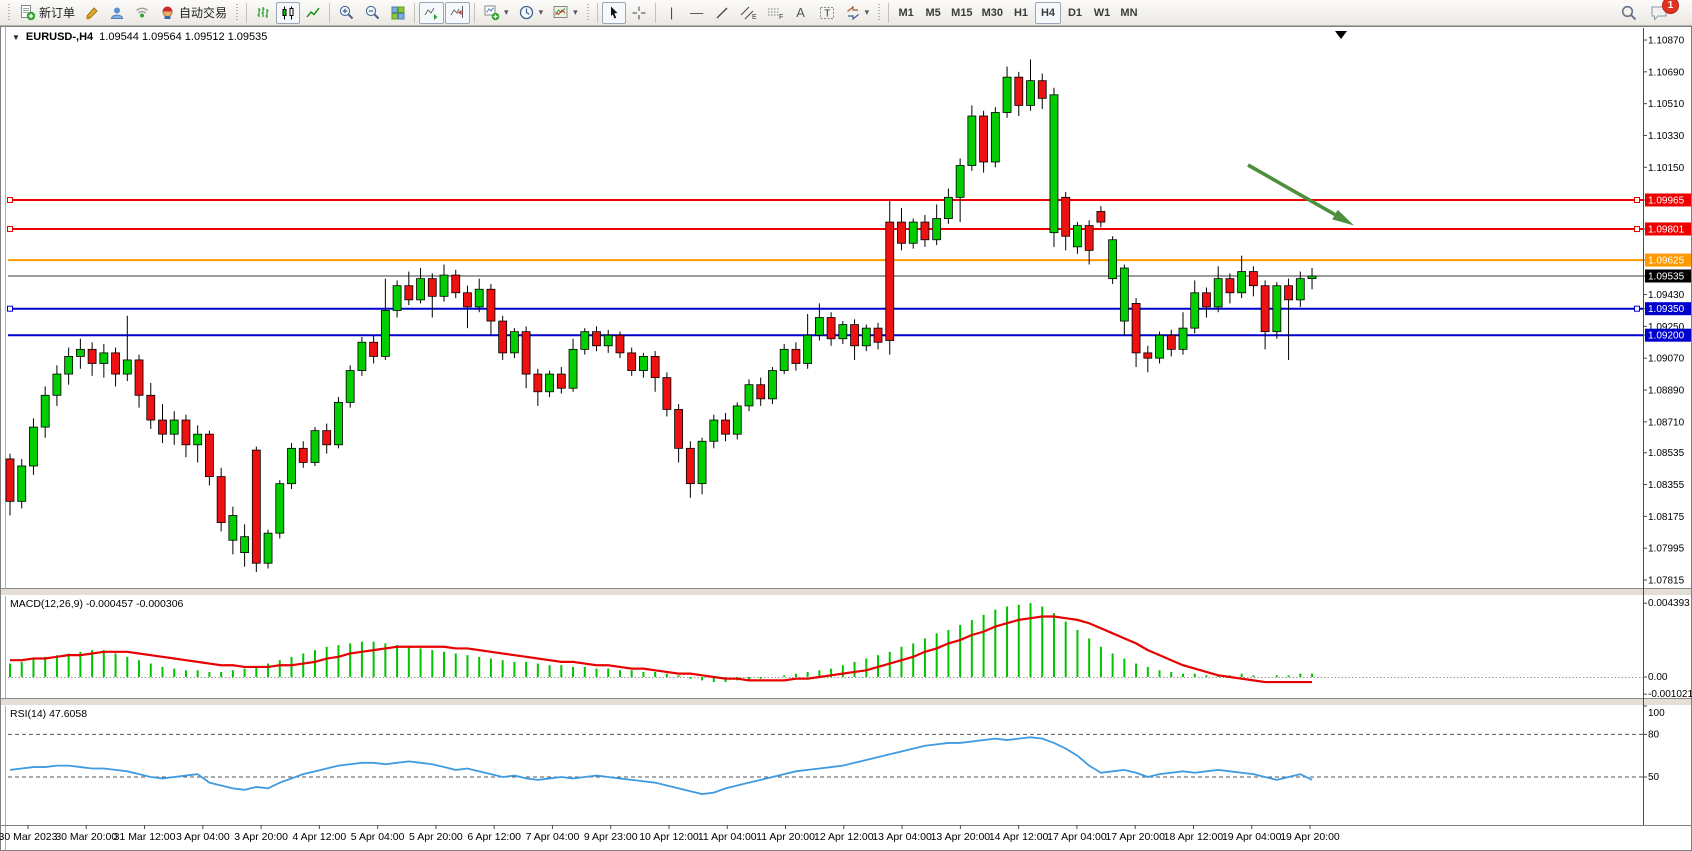 Image resolution: width=1692 pixels, height=851 pixels. Describe the element at coordinates (1666, 581) in the screenshot. I see `svg-text: 1.07815` at that location.